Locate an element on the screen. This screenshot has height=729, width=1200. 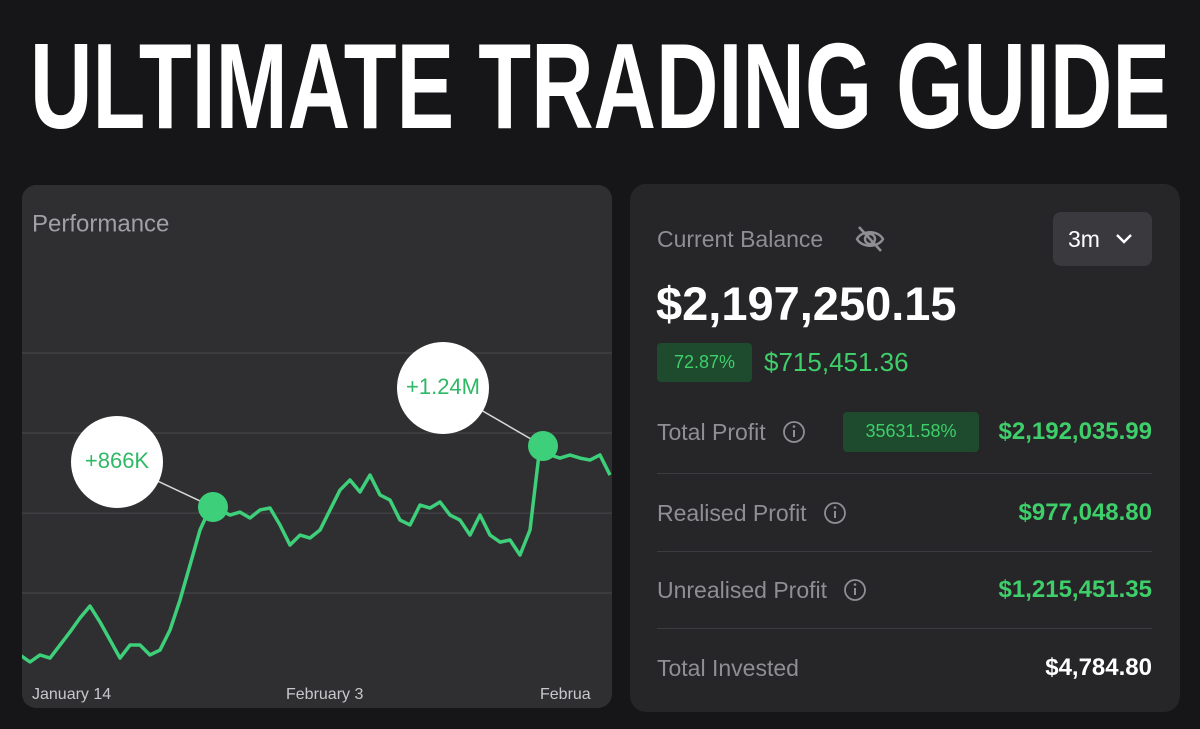
row-value: $977,048.80 is located at coordinates (1085, 512).